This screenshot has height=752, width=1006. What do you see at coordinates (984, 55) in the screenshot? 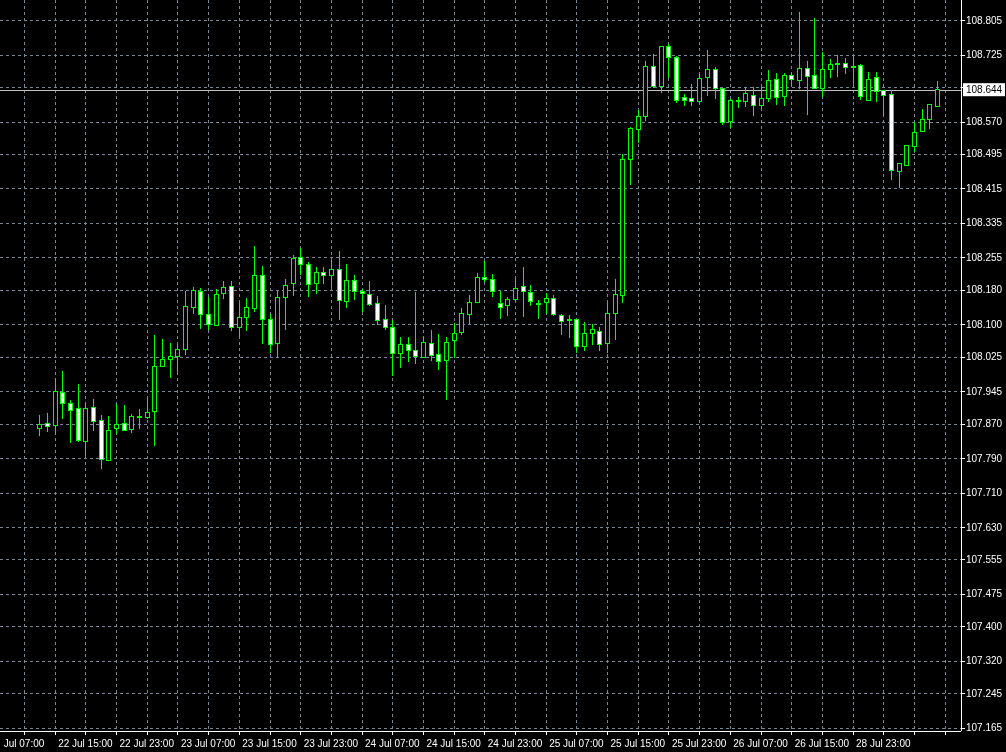
I see `y-tick-label: 108.725` at bounding box center [984, 55].